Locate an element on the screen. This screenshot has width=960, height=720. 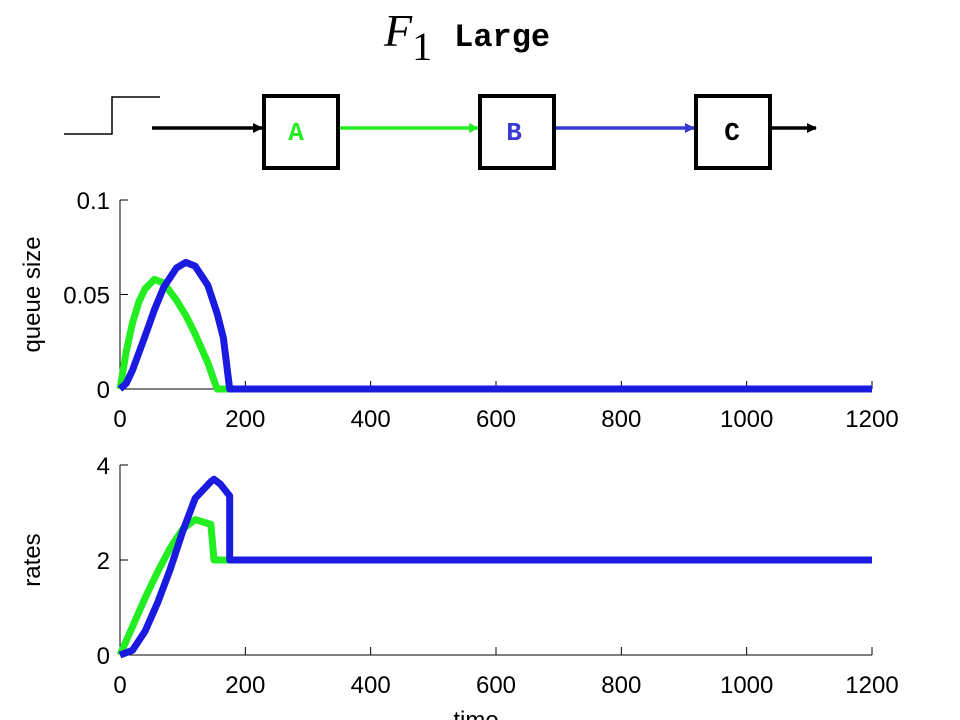
y-tick-label: 0.05 is located at coordinates (86, 296).